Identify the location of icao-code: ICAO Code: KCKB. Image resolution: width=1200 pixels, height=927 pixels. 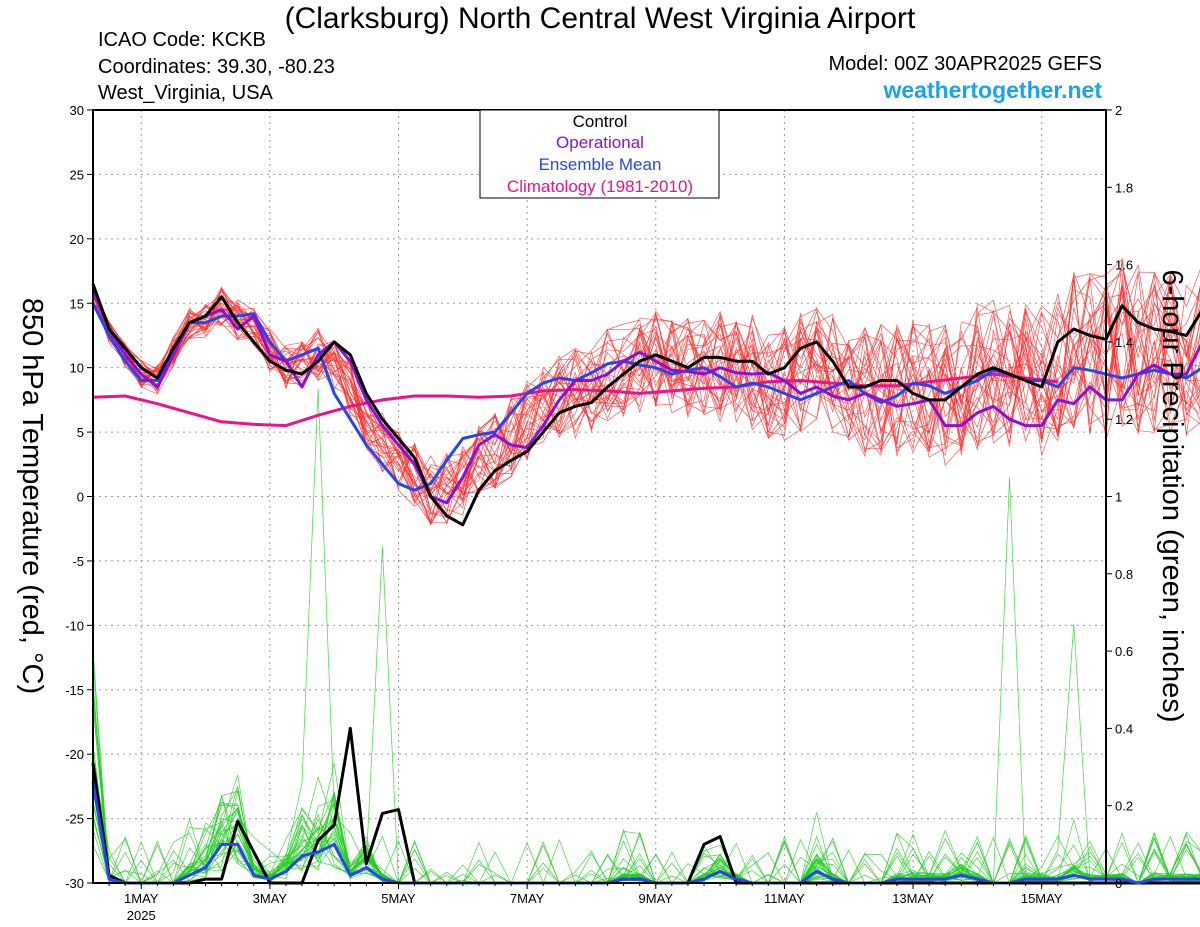
(182, 40).